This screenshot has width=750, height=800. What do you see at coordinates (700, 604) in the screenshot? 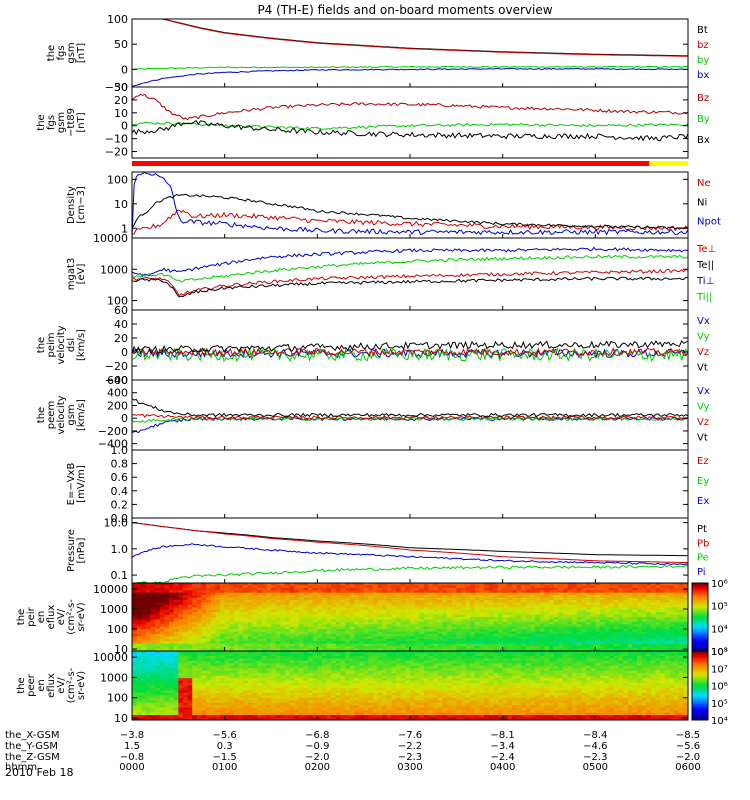
I see `colorbar-step` at bounding box center [700, 604].